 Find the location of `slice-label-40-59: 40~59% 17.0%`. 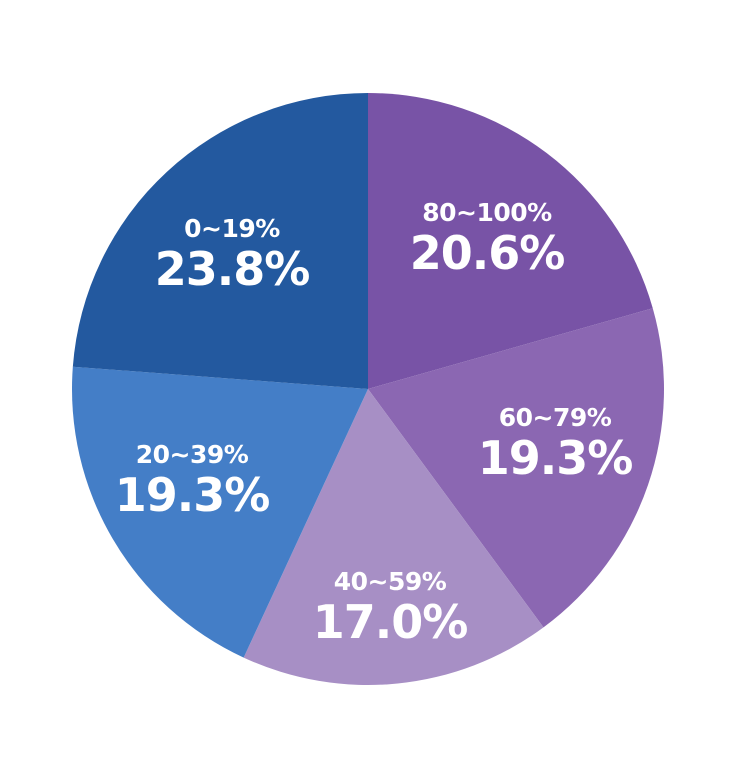

slice-label-40-59: 40~59% 17.0% is located at coordinates (390, 608).